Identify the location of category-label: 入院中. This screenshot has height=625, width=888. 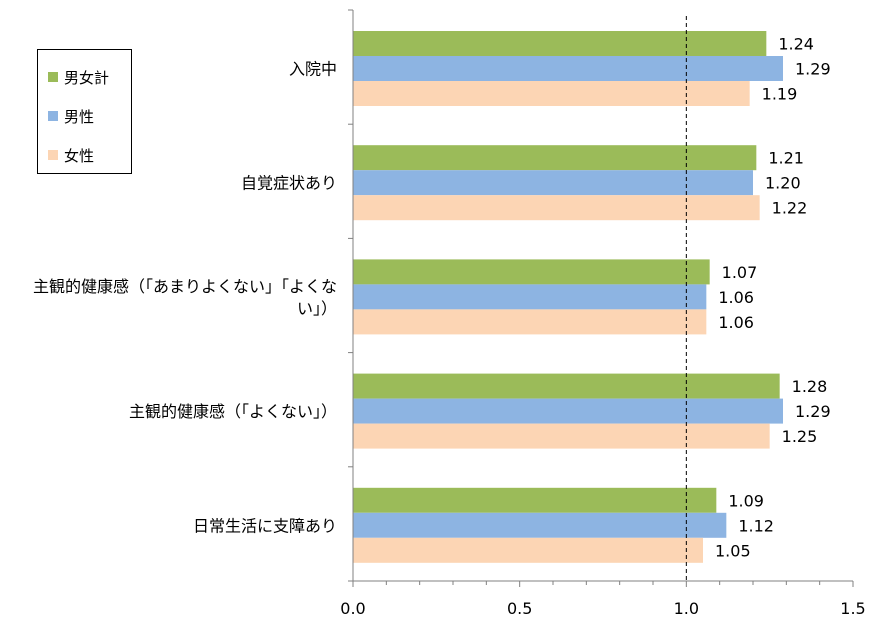
(313, 69).